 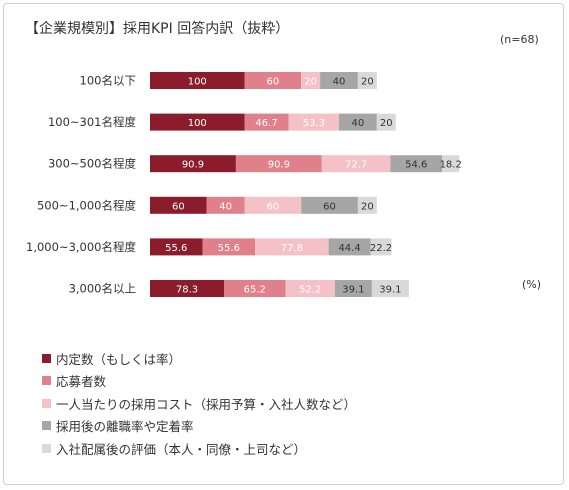 I want to click on sample-size-note: (n=68), so click(x=519, y=39).